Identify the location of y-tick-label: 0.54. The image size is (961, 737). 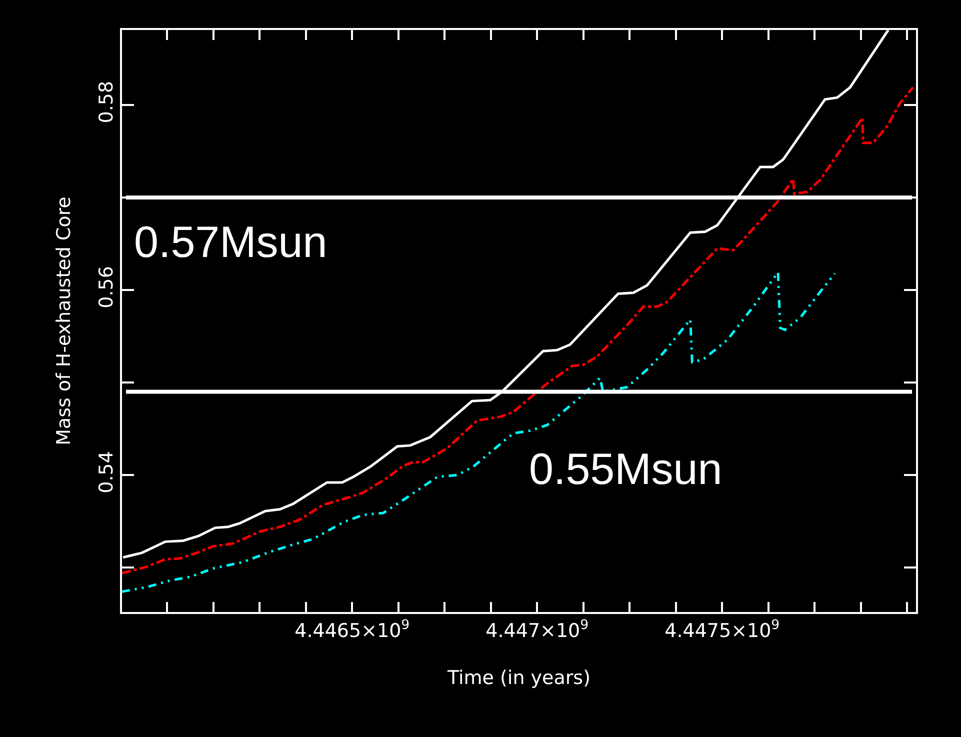
(106, 472).